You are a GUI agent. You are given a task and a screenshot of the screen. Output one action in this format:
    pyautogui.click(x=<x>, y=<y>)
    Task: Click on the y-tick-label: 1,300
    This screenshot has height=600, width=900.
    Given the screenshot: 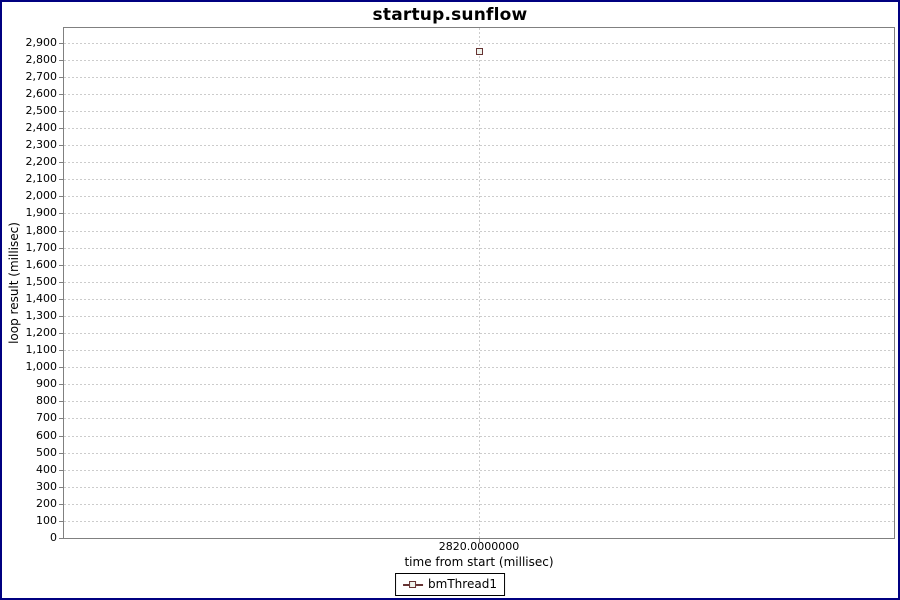 What is the action you would take?
    pyautogui.click(x=41, y=315)
    